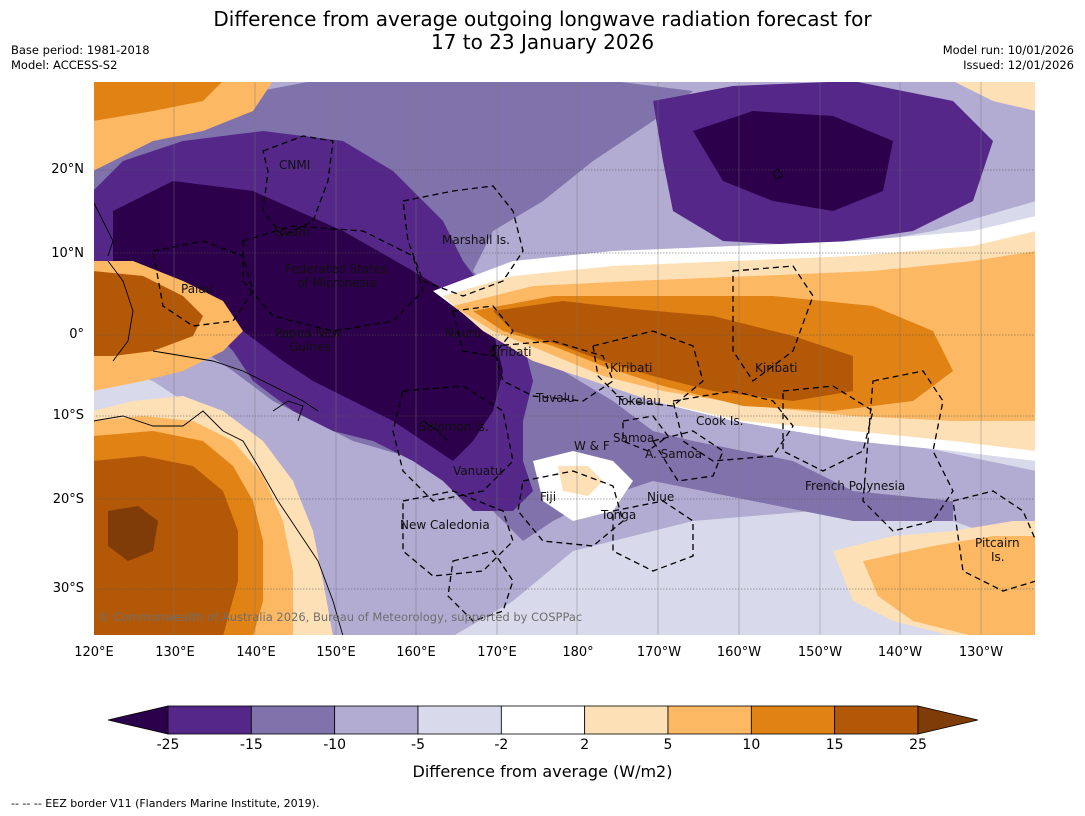 Image resolution: width=1085 pixels, height=816 pixels. I want to click on colorbar-extend-low, so click(138, 720).